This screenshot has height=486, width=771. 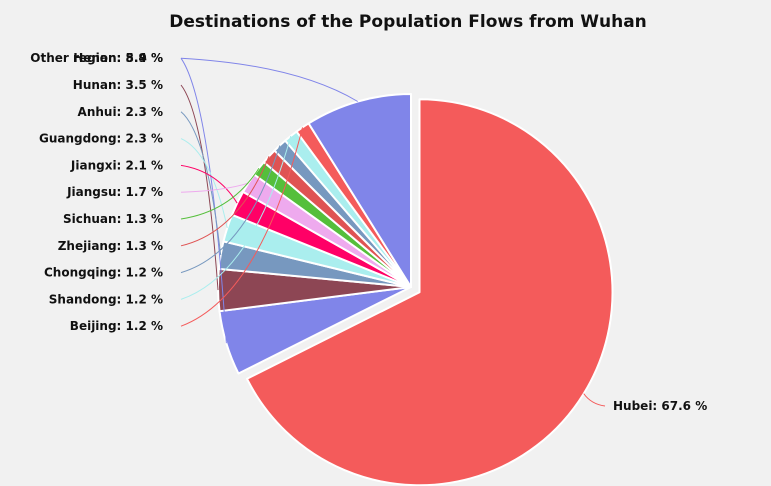 What do you see at coordinates (114, 192) in the screenshot?
I see `data-label-jiangsu: Jiangsu: 1.7 %` at bounding box center [114, 192].